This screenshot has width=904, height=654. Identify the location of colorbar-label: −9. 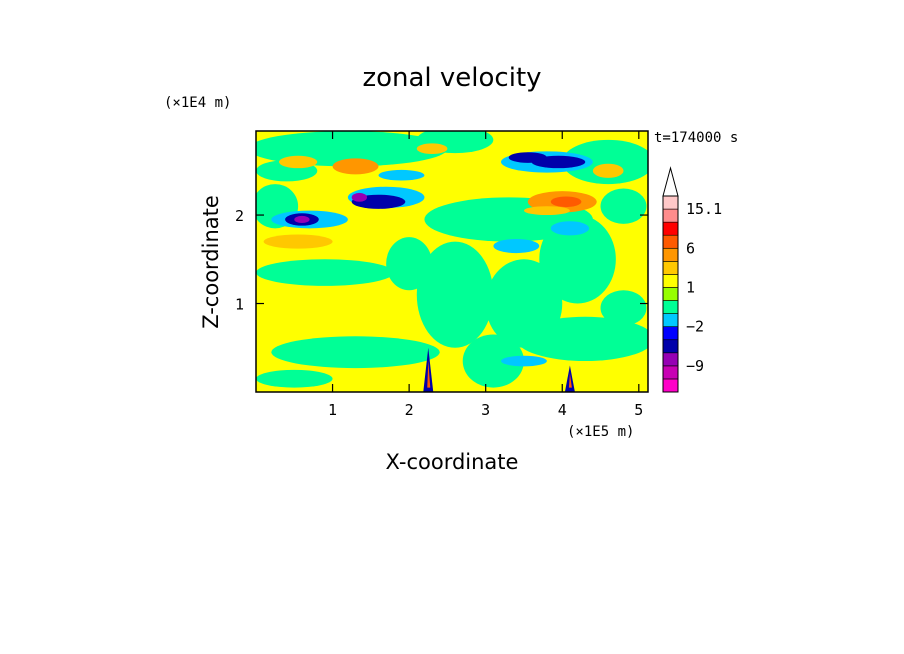
(695, 366).